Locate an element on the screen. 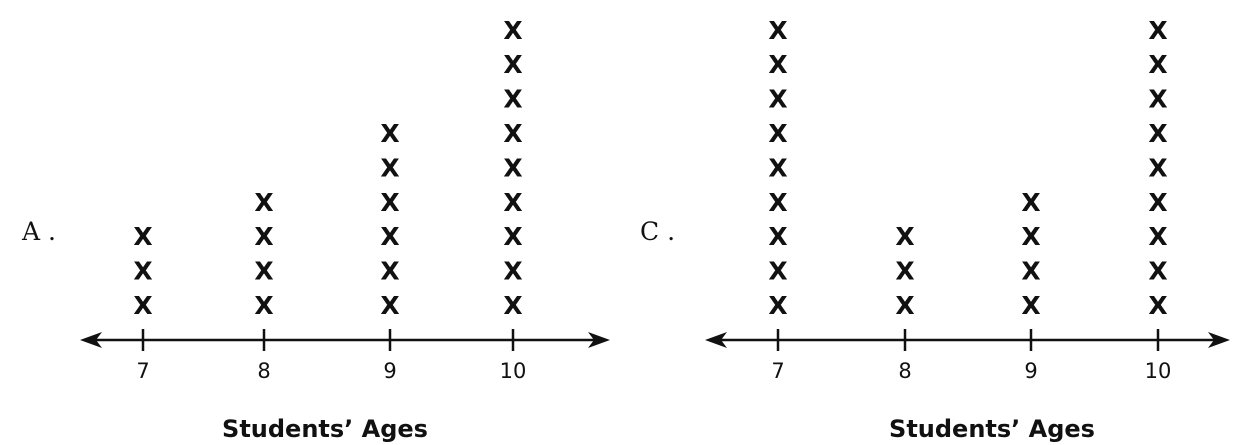 This screenshot has height=445, width=1233. data-mark-7-4: X is located at coordinates (777, 202).